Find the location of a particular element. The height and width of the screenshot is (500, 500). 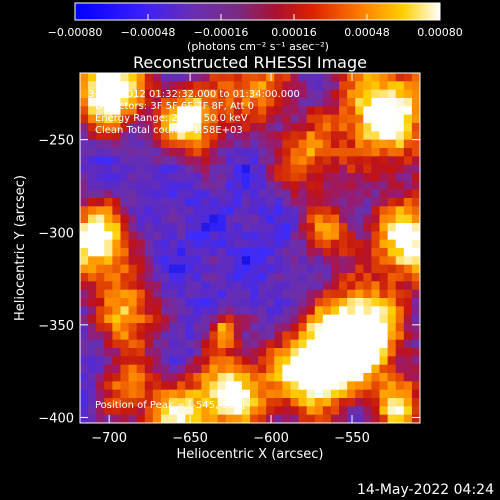

y-axis-label: Heliocentric Y (arcsec) is located at coordinates (20, 248).